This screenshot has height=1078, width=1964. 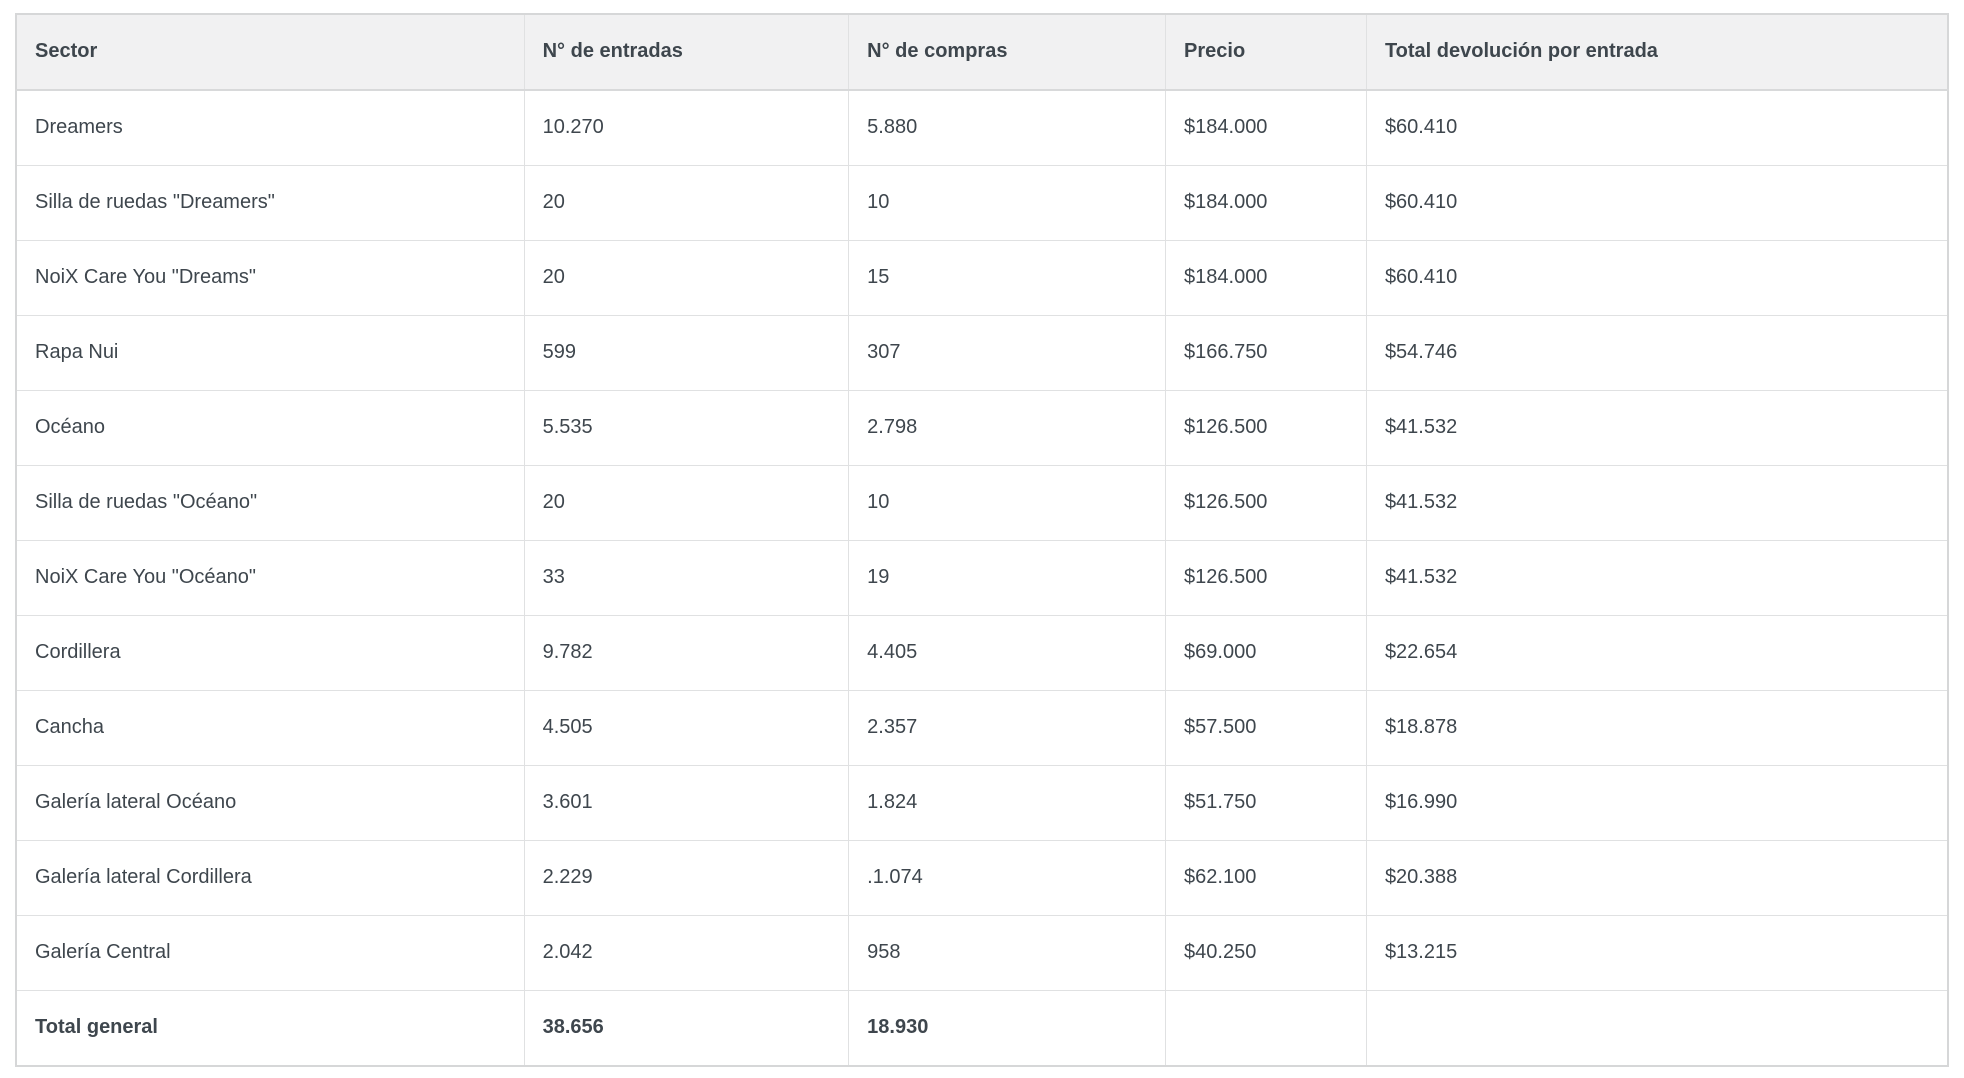 I want to click on header-total-devolucion: Total devolución por entrada, so click(x=1657, y=52).